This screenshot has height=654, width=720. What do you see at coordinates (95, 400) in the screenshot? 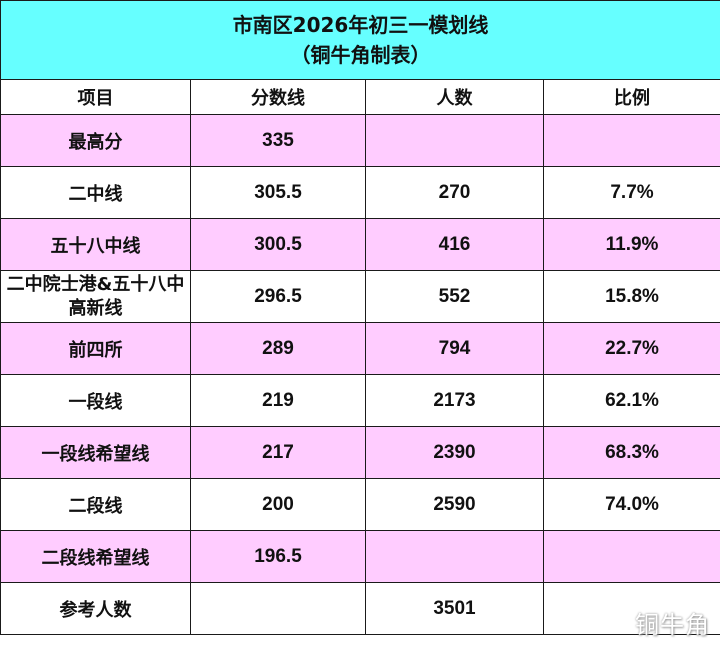
I see `cell-item: 一段线` at bounding box center [95, 400].